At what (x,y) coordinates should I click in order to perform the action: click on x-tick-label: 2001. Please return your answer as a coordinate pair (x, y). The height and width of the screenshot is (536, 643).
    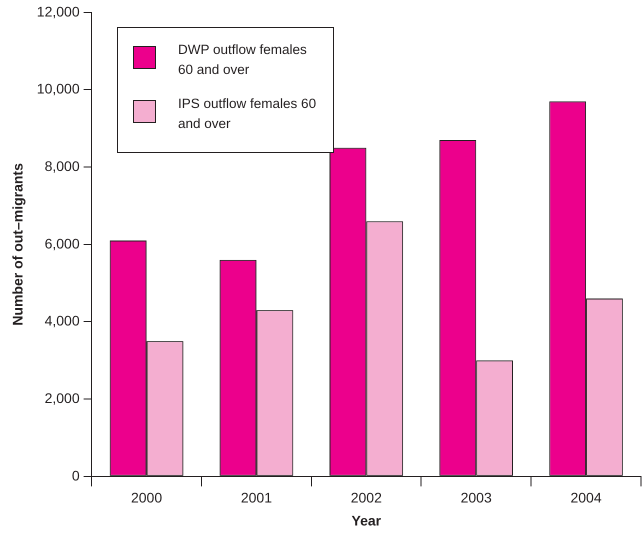
    Looking at the image, I should click on (256, 498).